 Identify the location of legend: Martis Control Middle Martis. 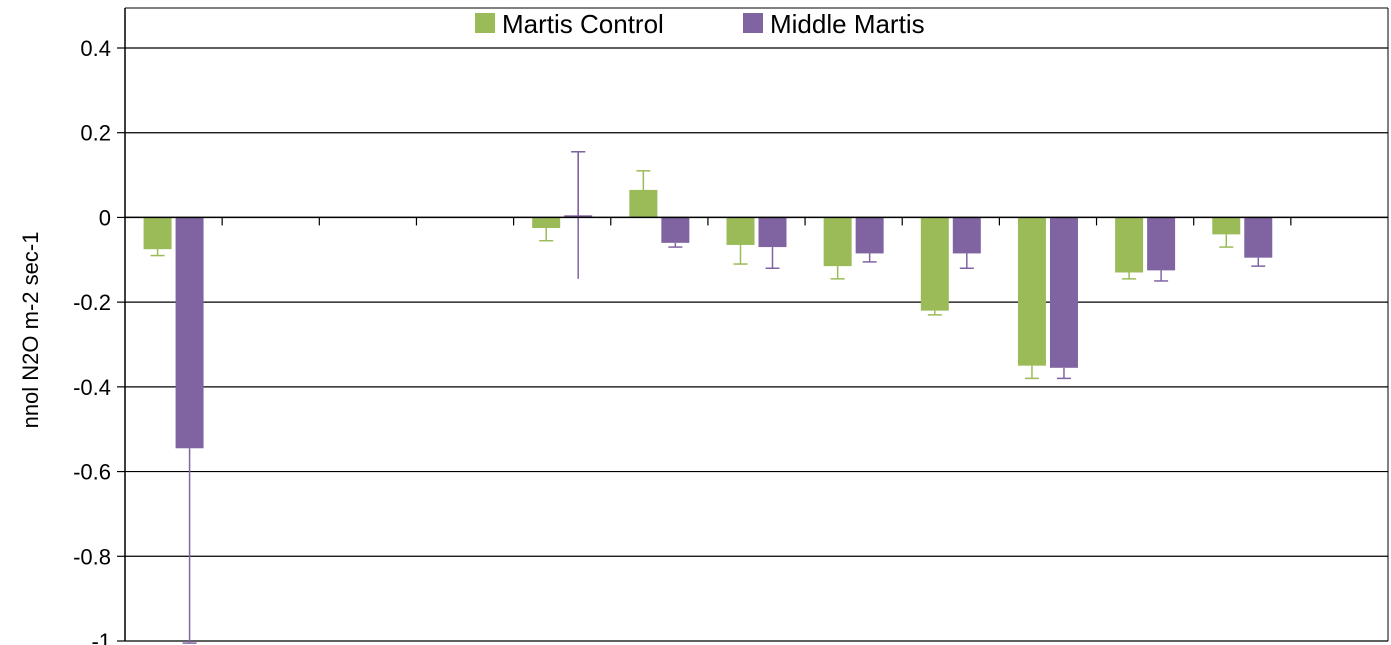
(700, 24).